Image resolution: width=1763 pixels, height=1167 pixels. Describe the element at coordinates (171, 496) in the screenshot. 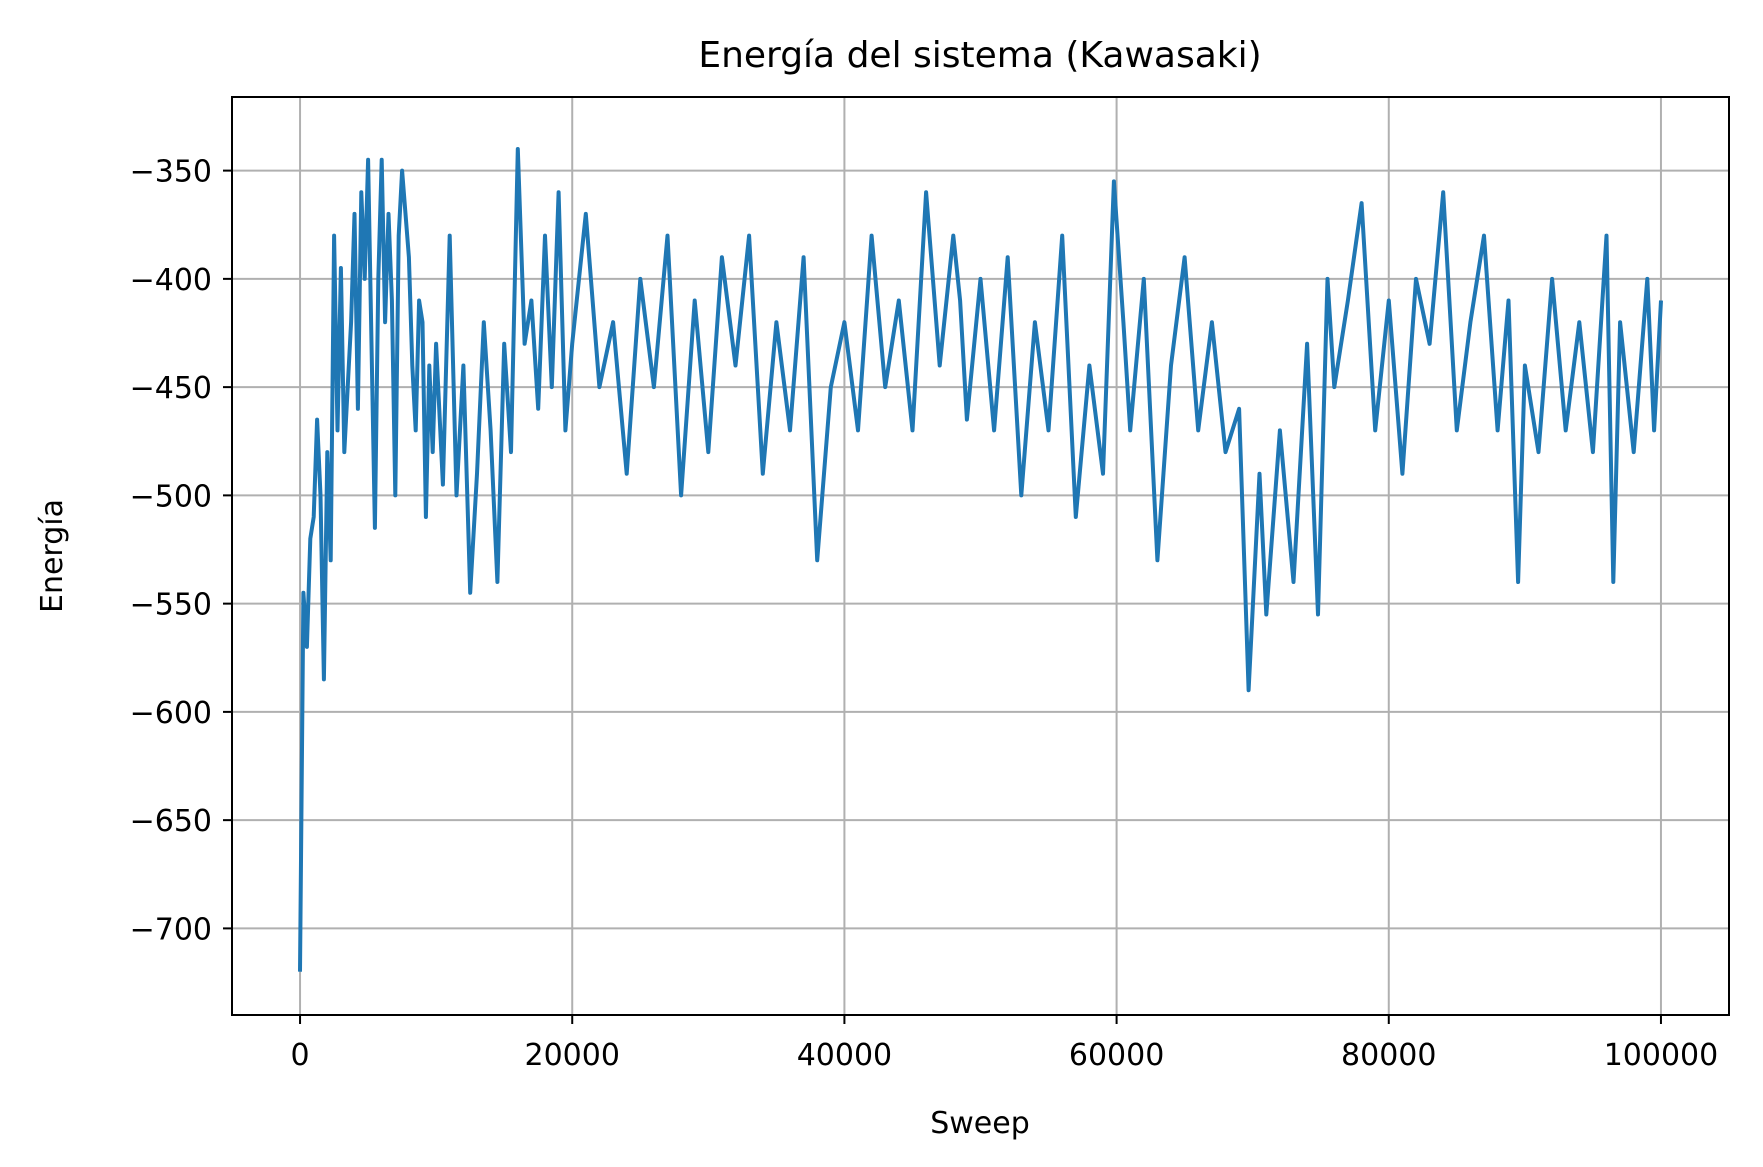

I see `y-tick-label: −500` at that location.